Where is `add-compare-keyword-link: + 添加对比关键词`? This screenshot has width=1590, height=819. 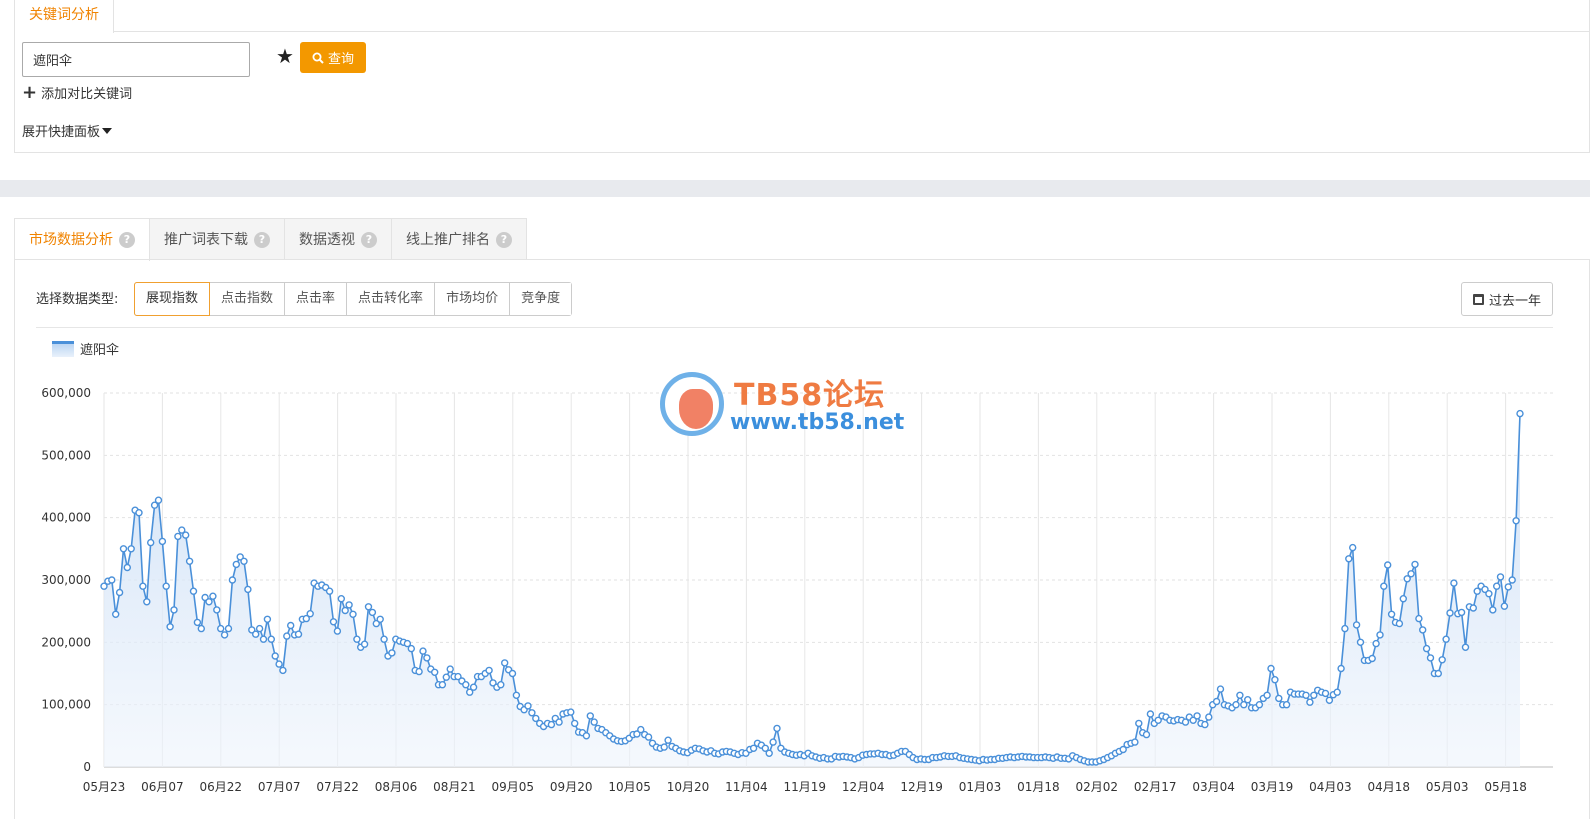
add-compare-keyword-link: + 添加对比关键词 is located at coordinates (77, 92).